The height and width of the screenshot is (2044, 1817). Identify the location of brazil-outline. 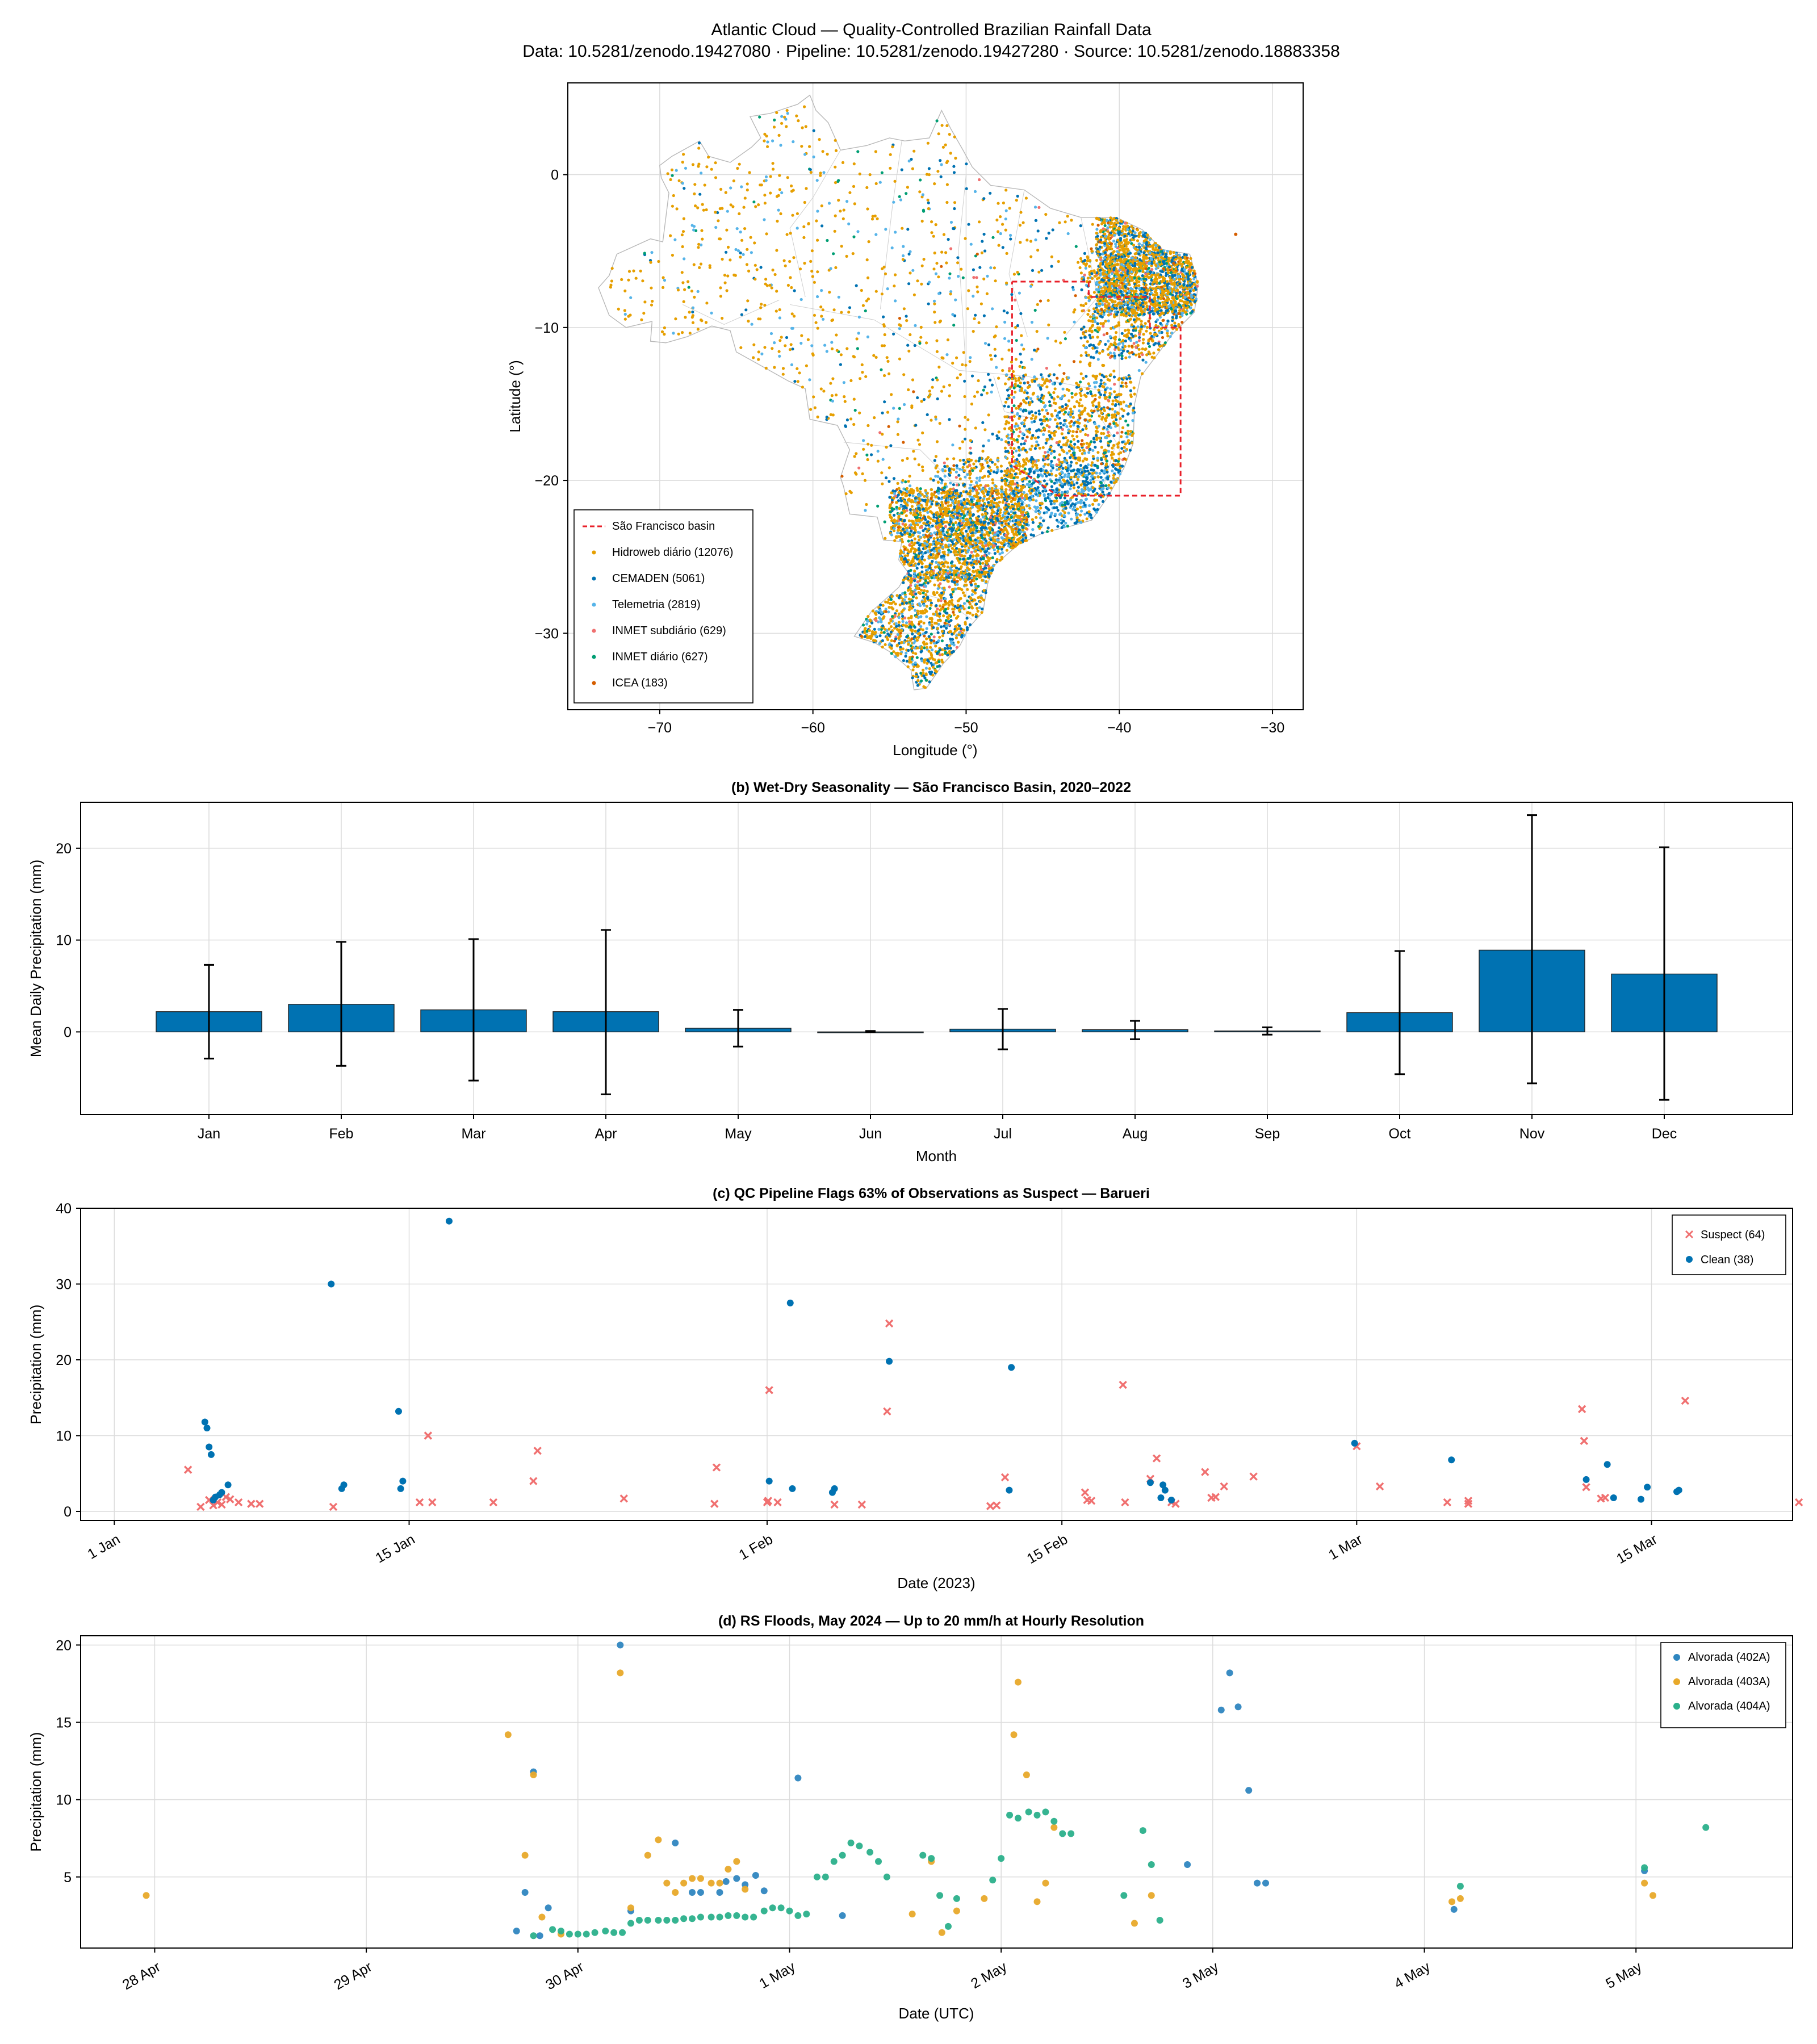
(898, 392).